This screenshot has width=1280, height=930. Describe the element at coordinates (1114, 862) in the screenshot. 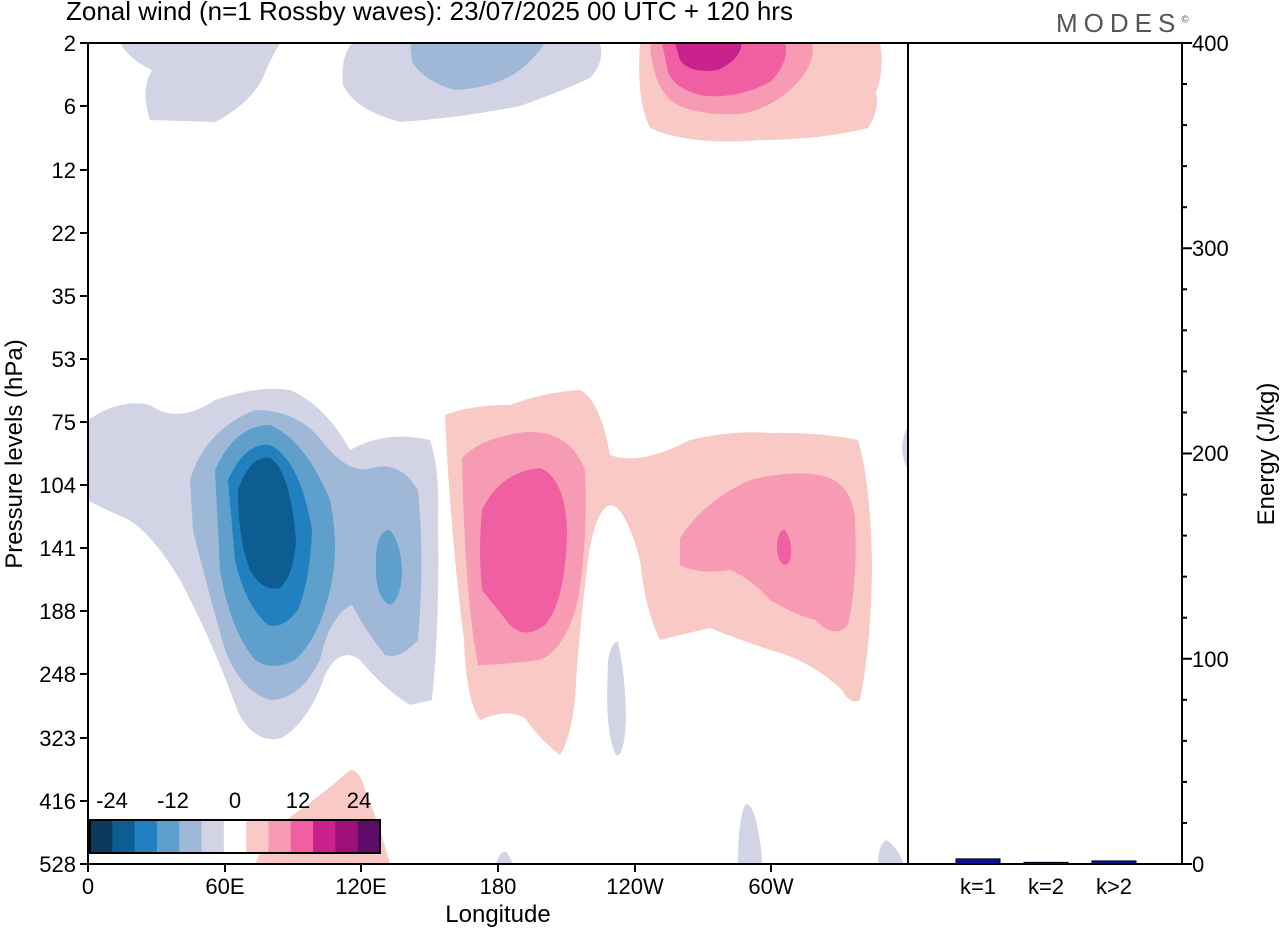

I see `energy-bar-k>2` at that location.